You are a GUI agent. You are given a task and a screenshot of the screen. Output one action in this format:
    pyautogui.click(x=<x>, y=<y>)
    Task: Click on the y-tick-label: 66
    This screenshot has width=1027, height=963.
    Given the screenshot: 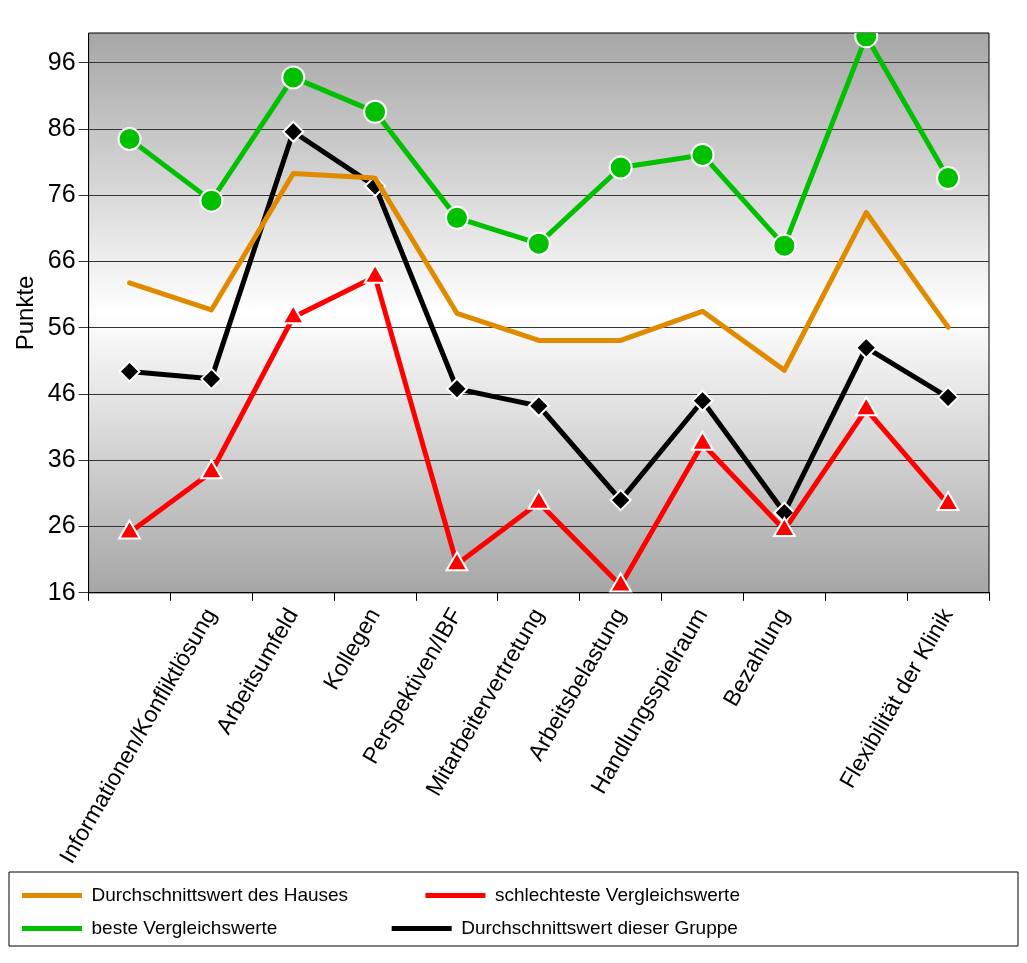 What is the action you would take?
    pyautogui.click(x=61, y=259)
    